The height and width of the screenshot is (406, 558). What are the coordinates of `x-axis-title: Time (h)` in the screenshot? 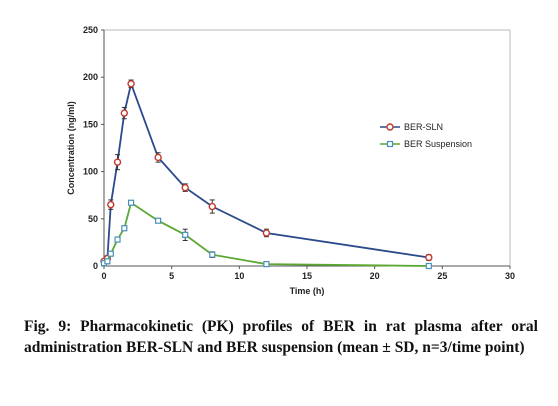 It's located at (307, 291).